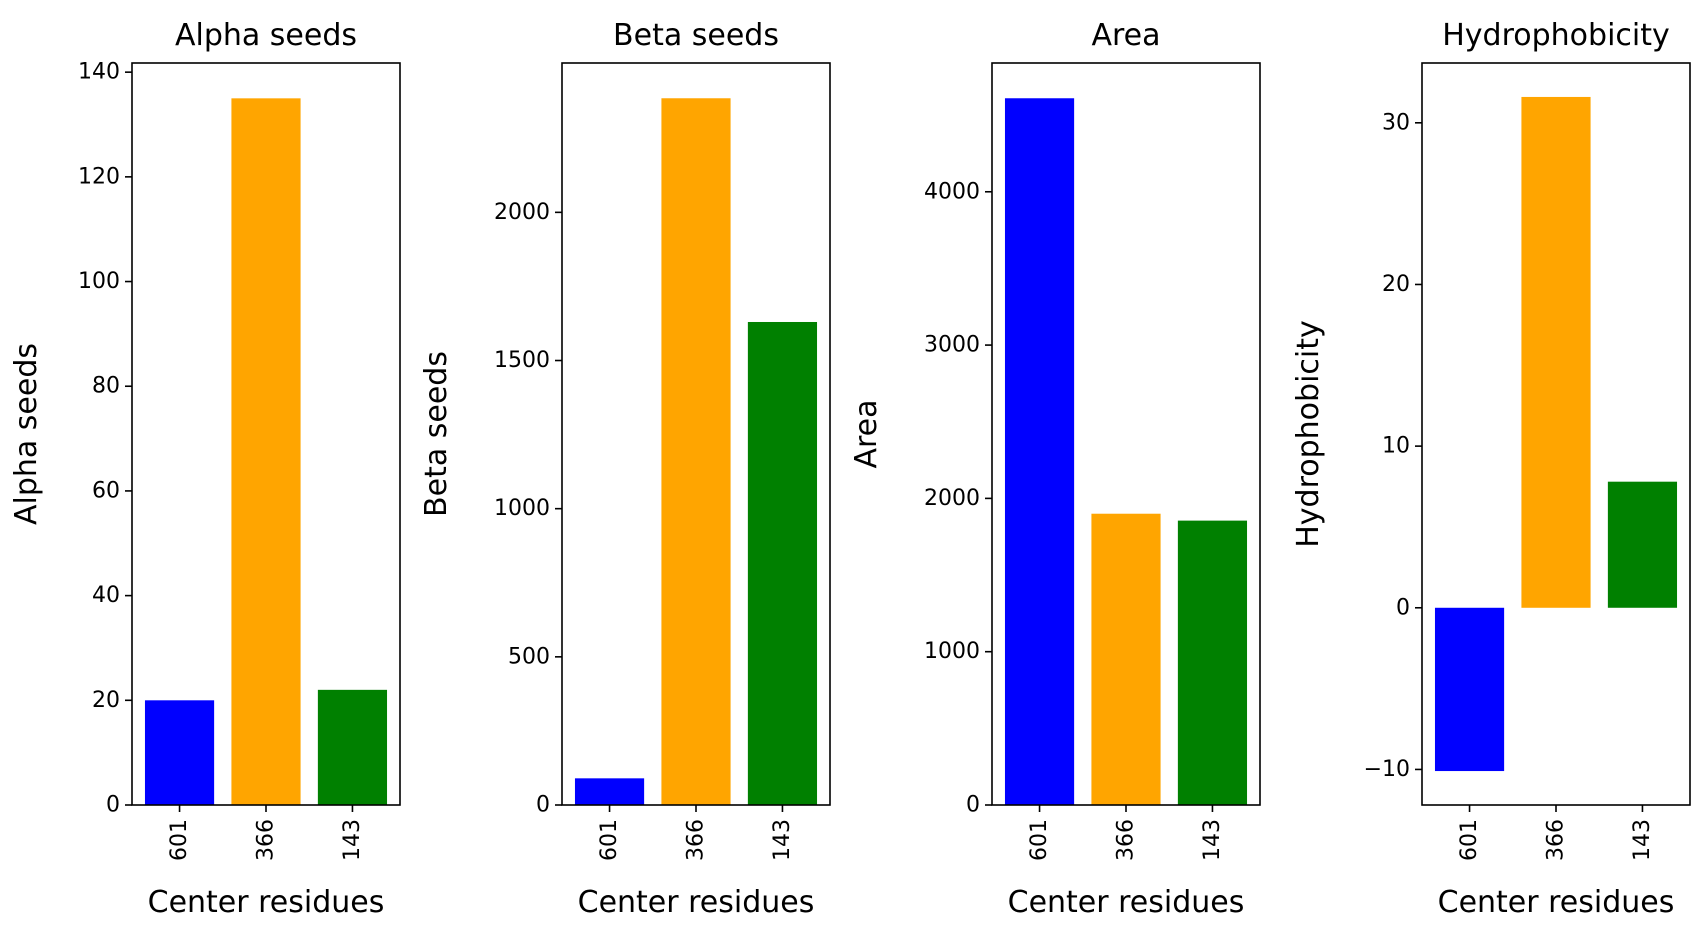  What do you see at coordinates (529, 656) in the screenshot?
I see `y-tick-label: 500` at bounding box center [529, 656].